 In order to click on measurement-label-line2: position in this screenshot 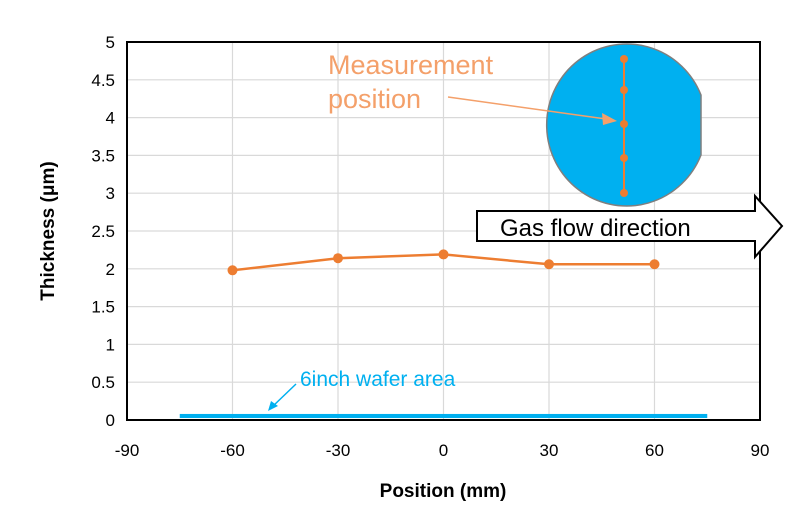, I will do `click(374, 99)`.